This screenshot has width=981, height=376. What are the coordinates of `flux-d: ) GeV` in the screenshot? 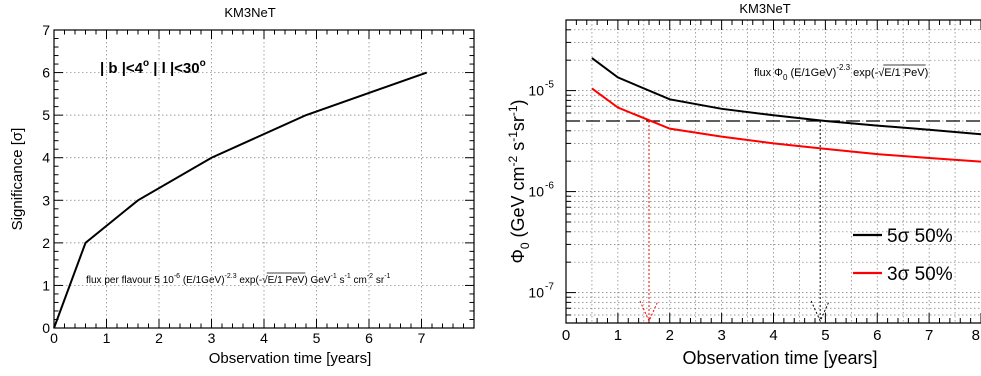 It's located at (317, 280).